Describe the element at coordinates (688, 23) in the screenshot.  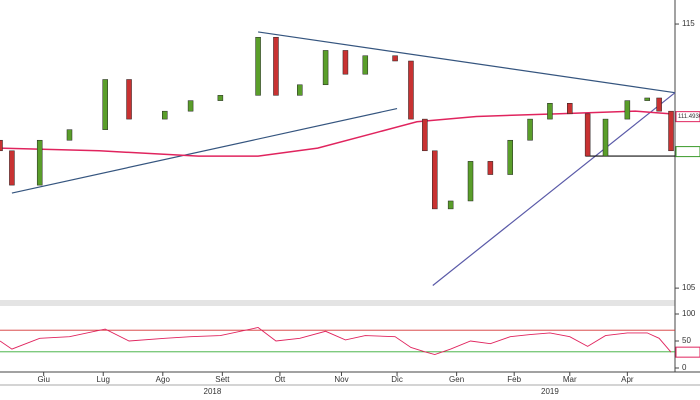
I see `y-tick-label: 115` at that location.